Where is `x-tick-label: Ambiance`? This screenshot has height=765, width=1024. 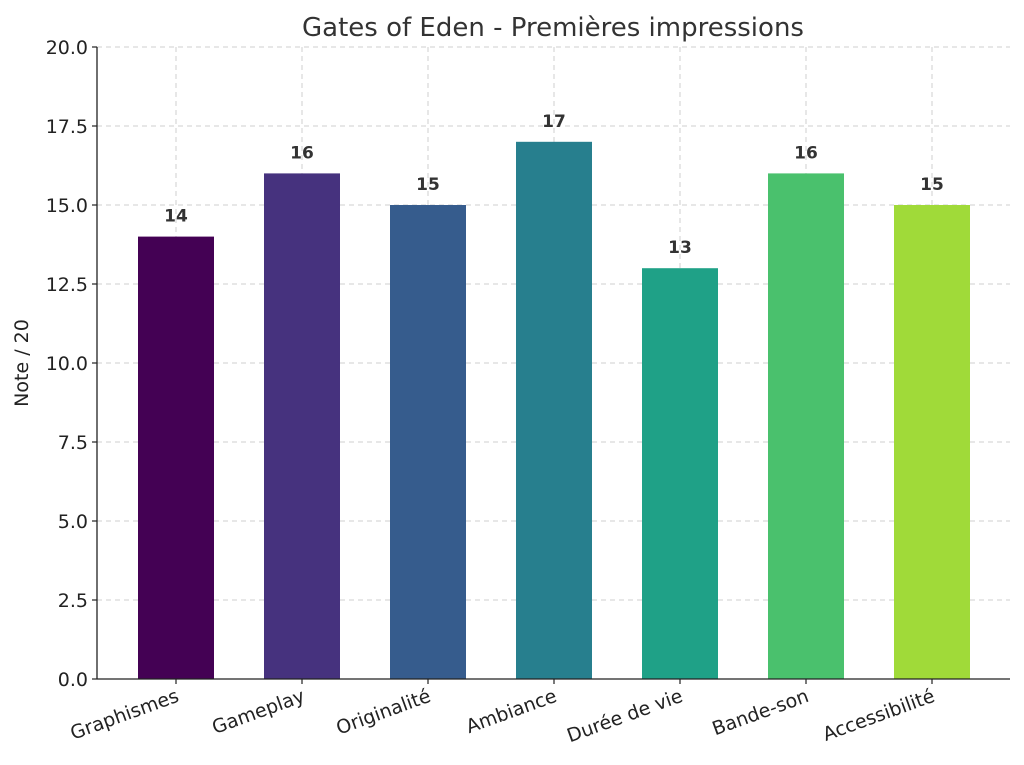 x-tick-label: Ambiance is located at coordinates (511, 711).